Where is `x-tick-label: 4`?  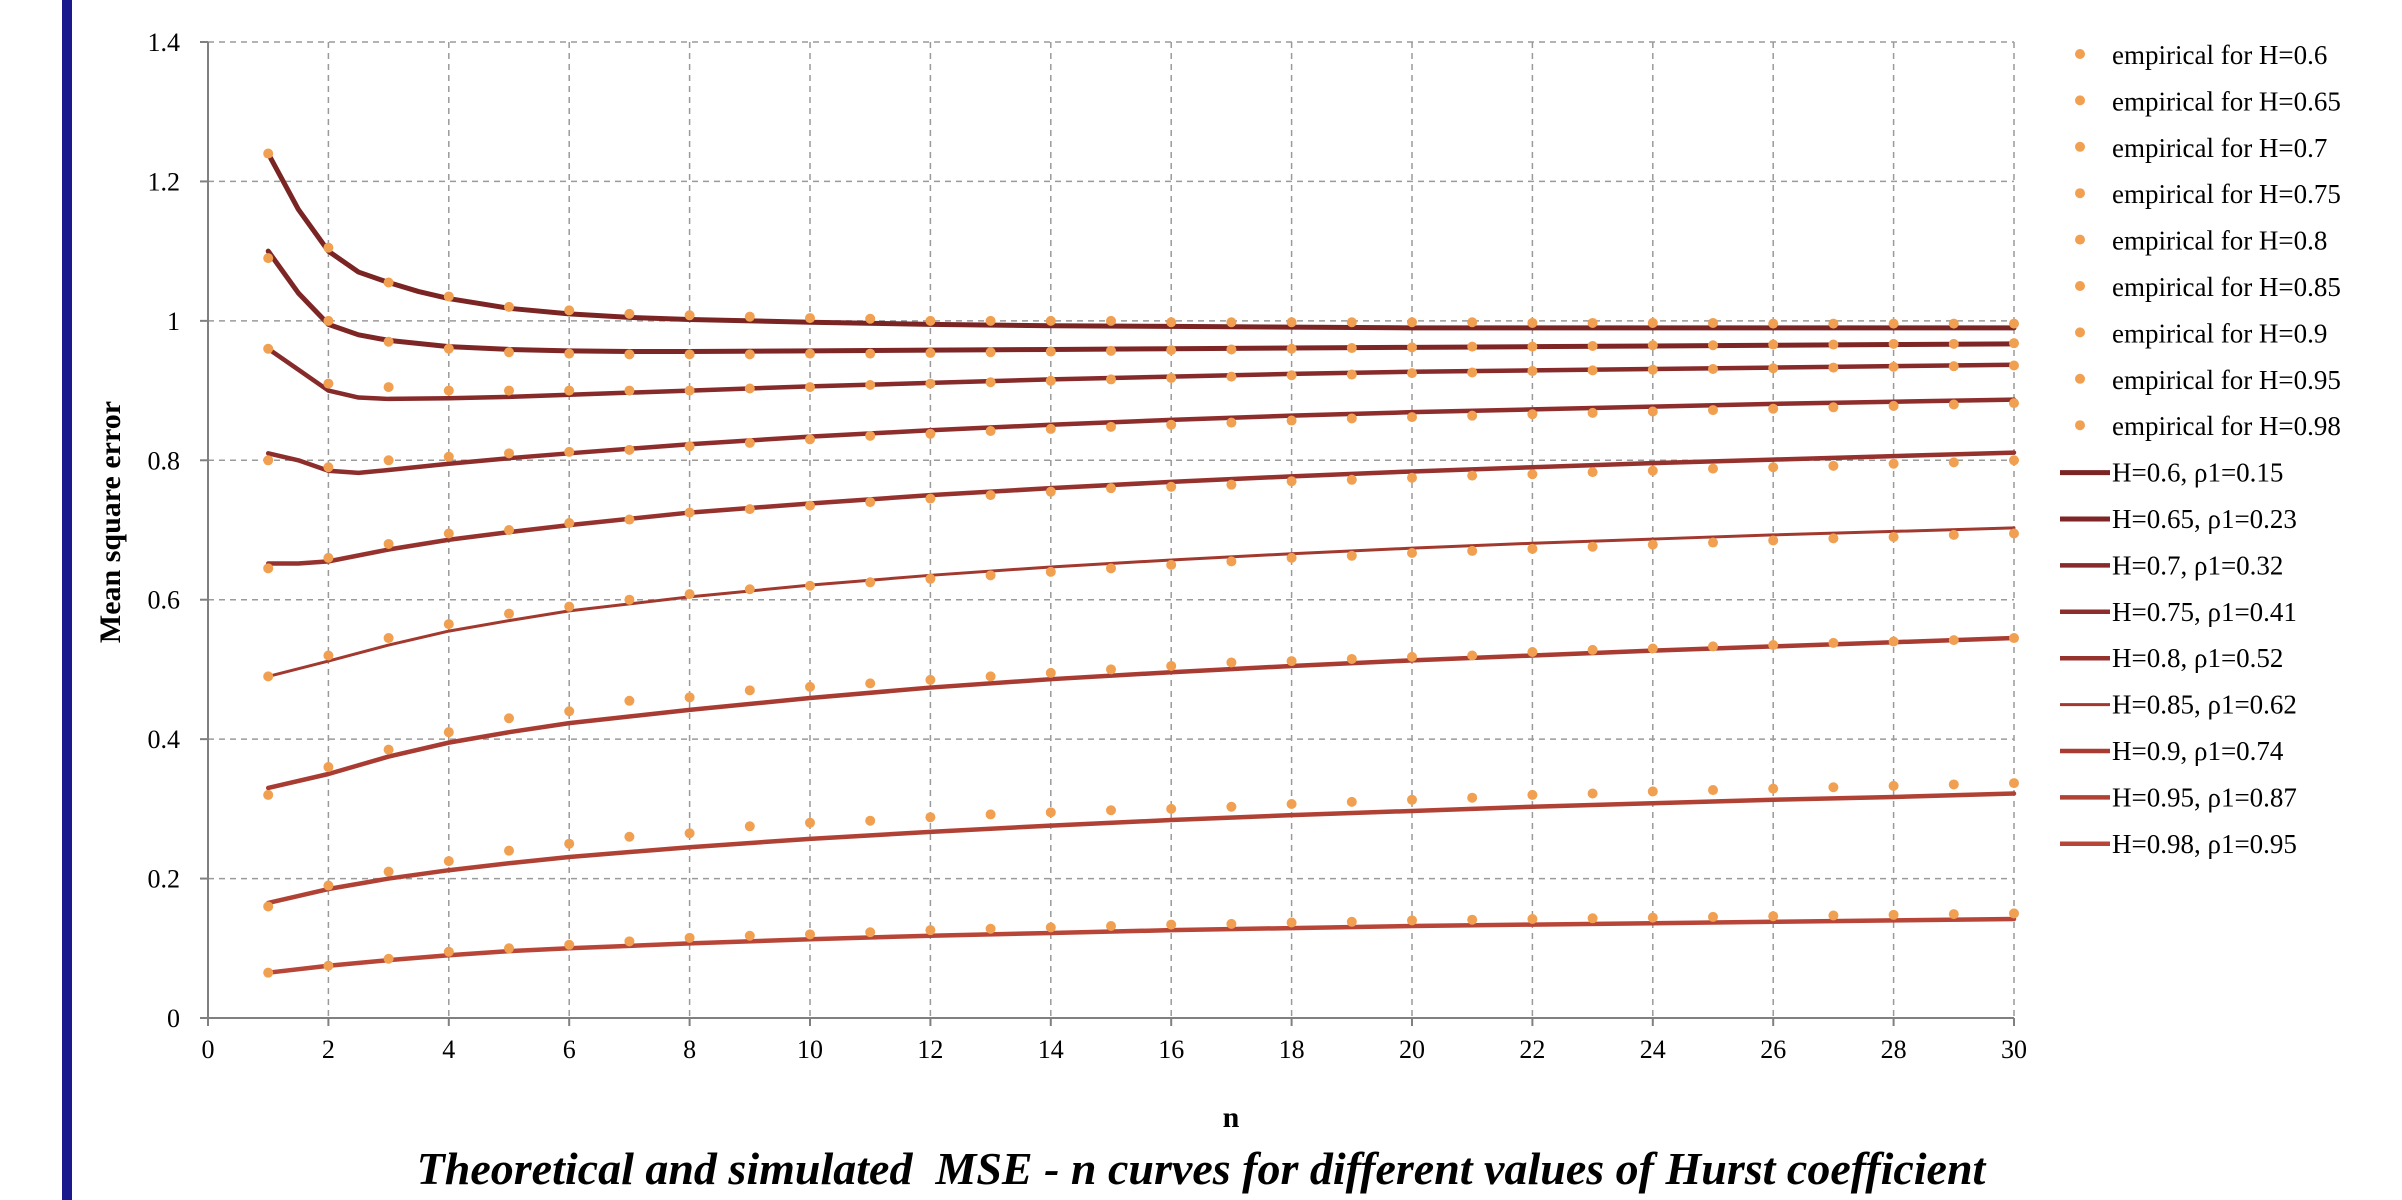 x-tick-label: 4 is located at coordinates (448, 1049).